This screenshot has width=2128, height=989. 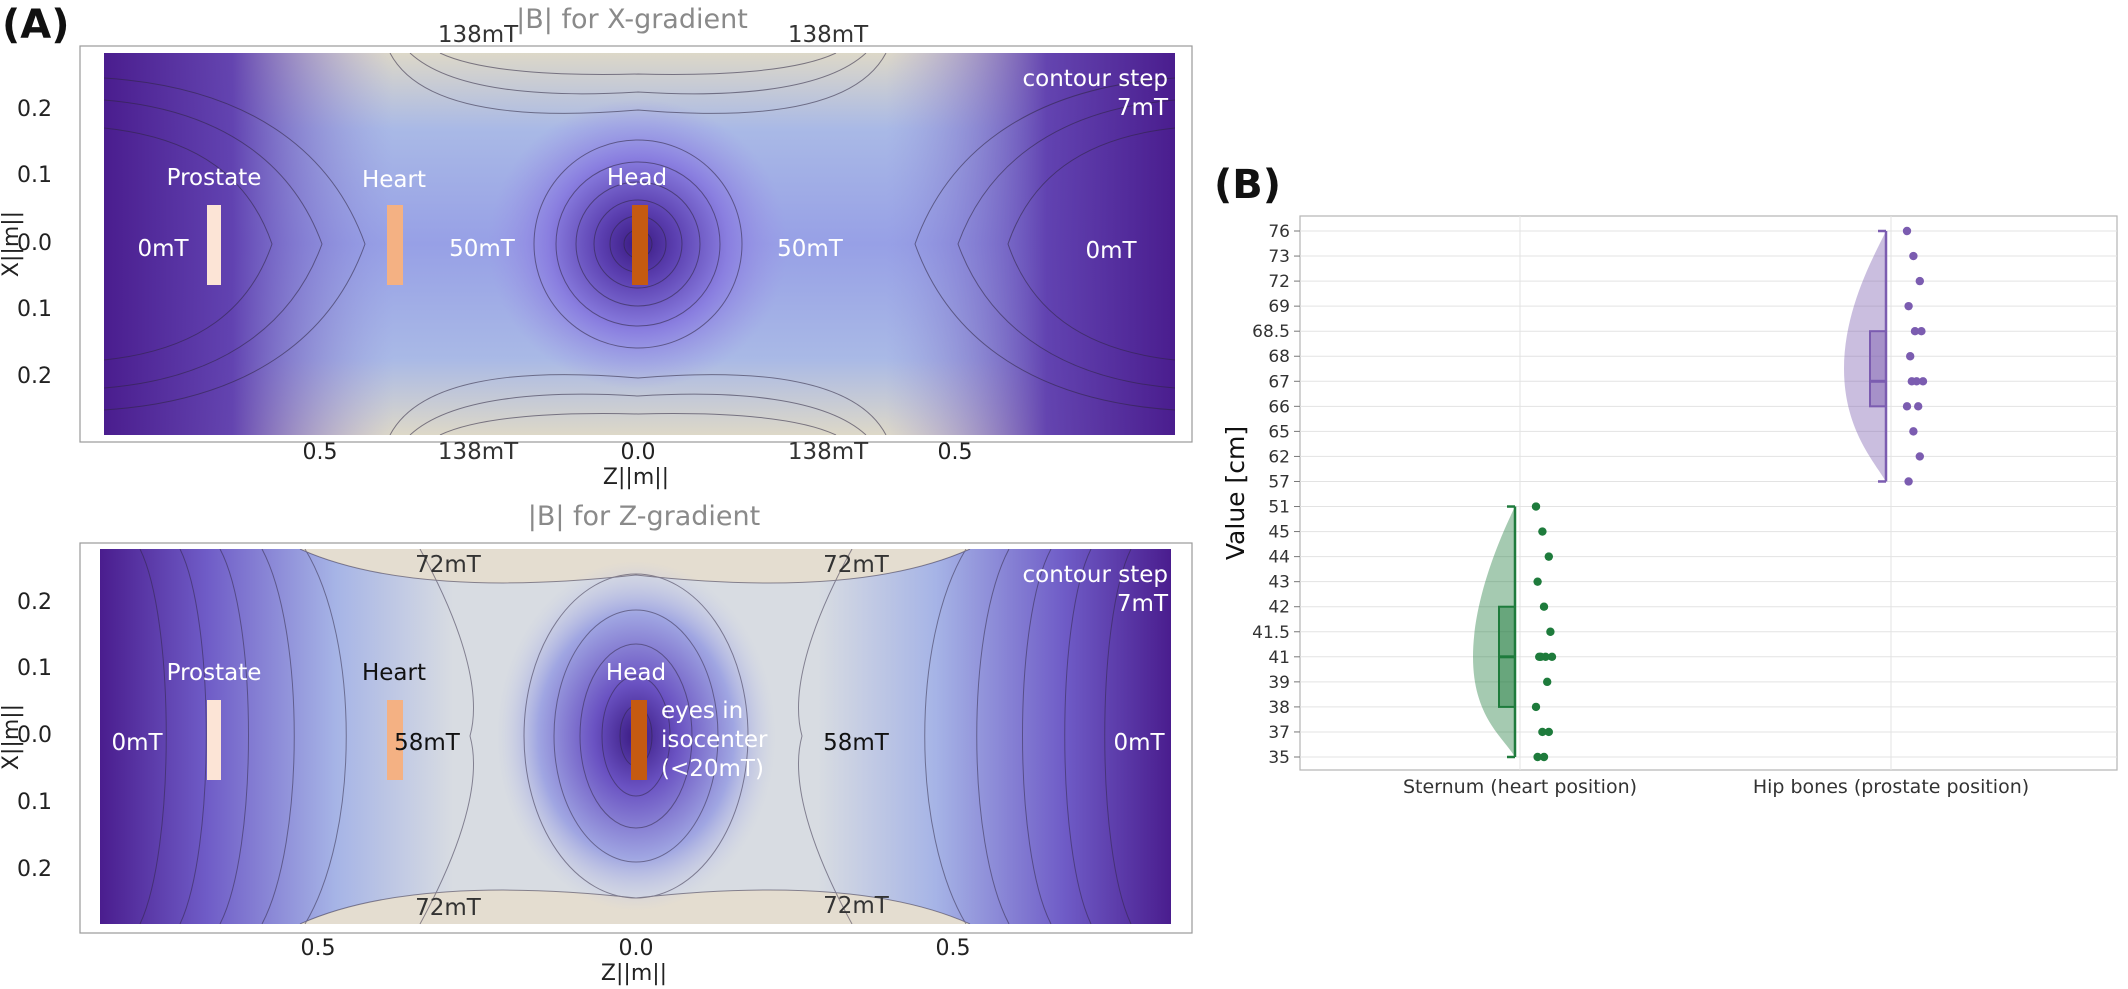 What do you see at coordinates (1271, 633) in the screenshot?
I see `chart-ytick-label: 41.5` at bounding box center [1271, 633].